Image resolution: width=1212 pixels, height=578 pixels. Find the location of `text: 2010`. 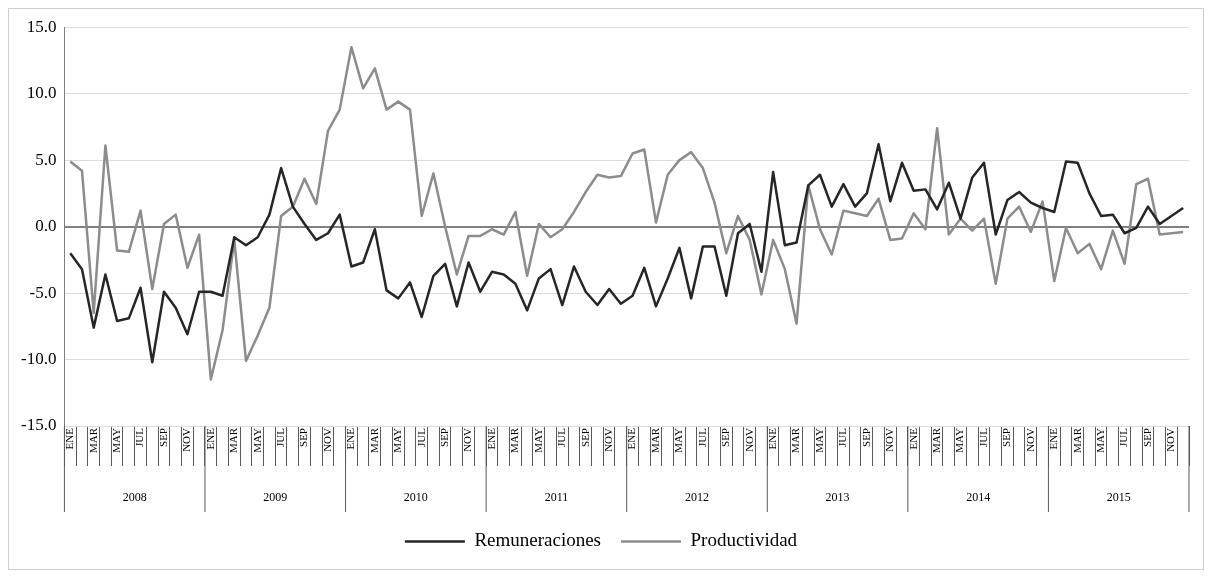

text: 2010 is located at coordinates (415, 497).